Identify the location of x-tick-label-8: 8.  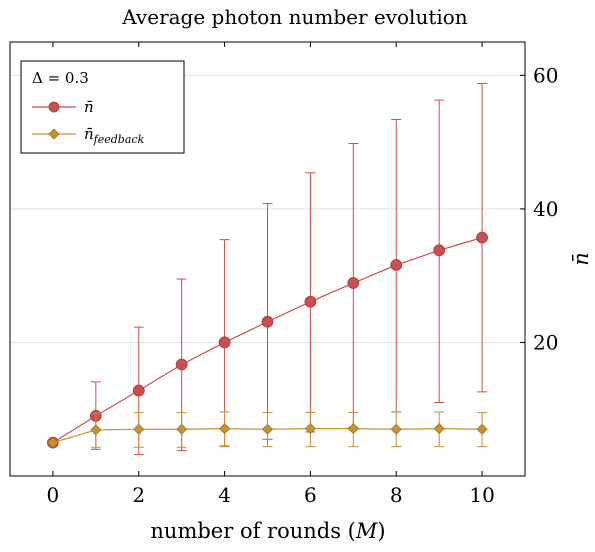
(396, 495).